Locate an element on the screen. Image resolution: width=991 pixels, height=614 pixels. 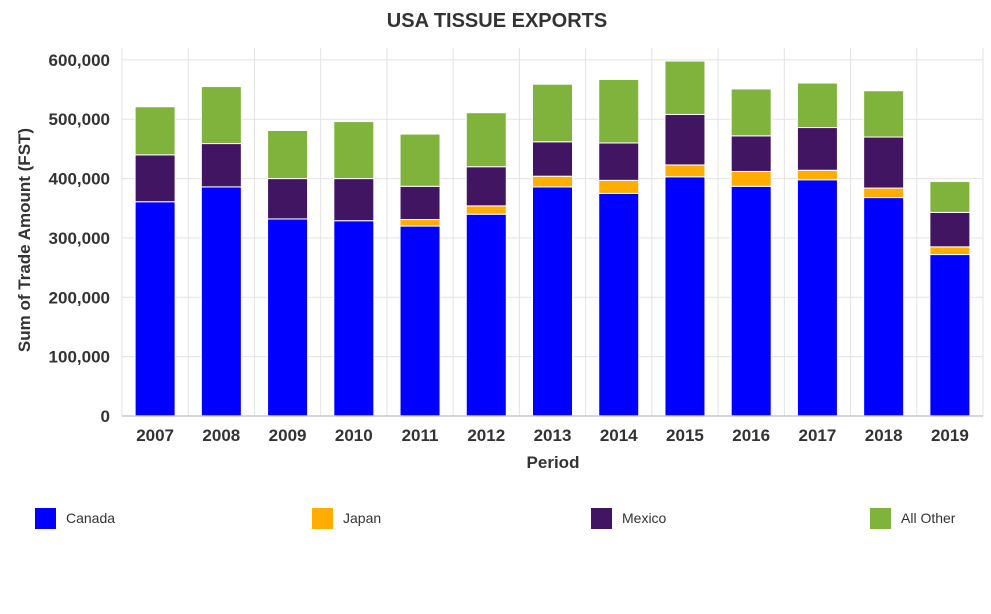
bar-all-other-2017 is located at coordinates (817, 105).